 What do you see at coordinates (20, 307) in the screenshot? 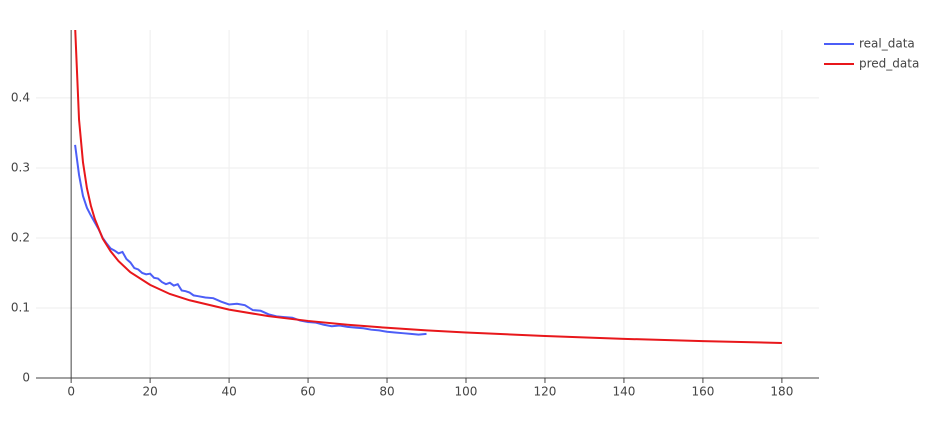
I see `y-tick-label: 0.1` at bounding box center [20, 307].